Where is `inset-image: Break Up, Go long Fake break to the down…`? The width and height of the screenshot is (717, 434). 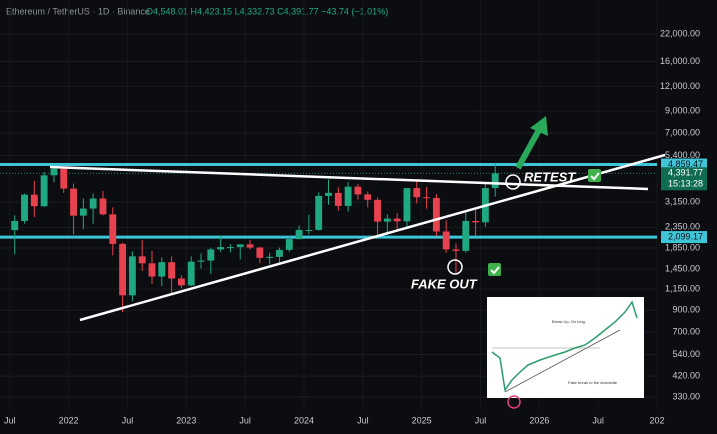 inset-image: Break Up, Go long Fake break to the down… is located at coordinates (565, 353).